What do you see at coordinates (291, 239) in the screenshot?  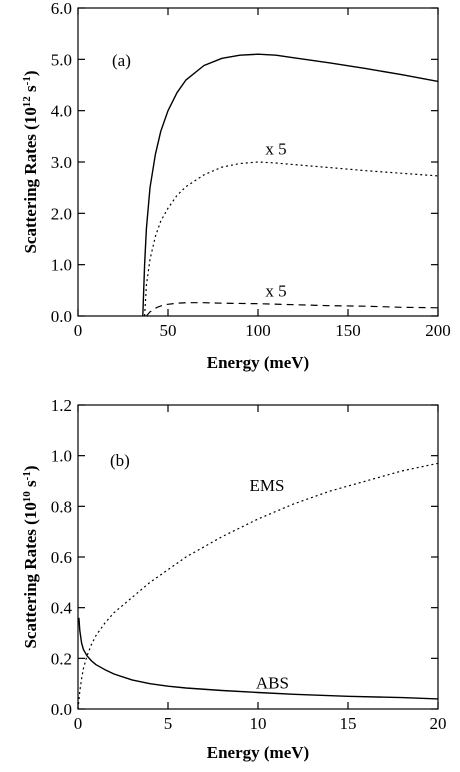 I see `panel-a-series-dotted-line` at bounding box center [291, 239].